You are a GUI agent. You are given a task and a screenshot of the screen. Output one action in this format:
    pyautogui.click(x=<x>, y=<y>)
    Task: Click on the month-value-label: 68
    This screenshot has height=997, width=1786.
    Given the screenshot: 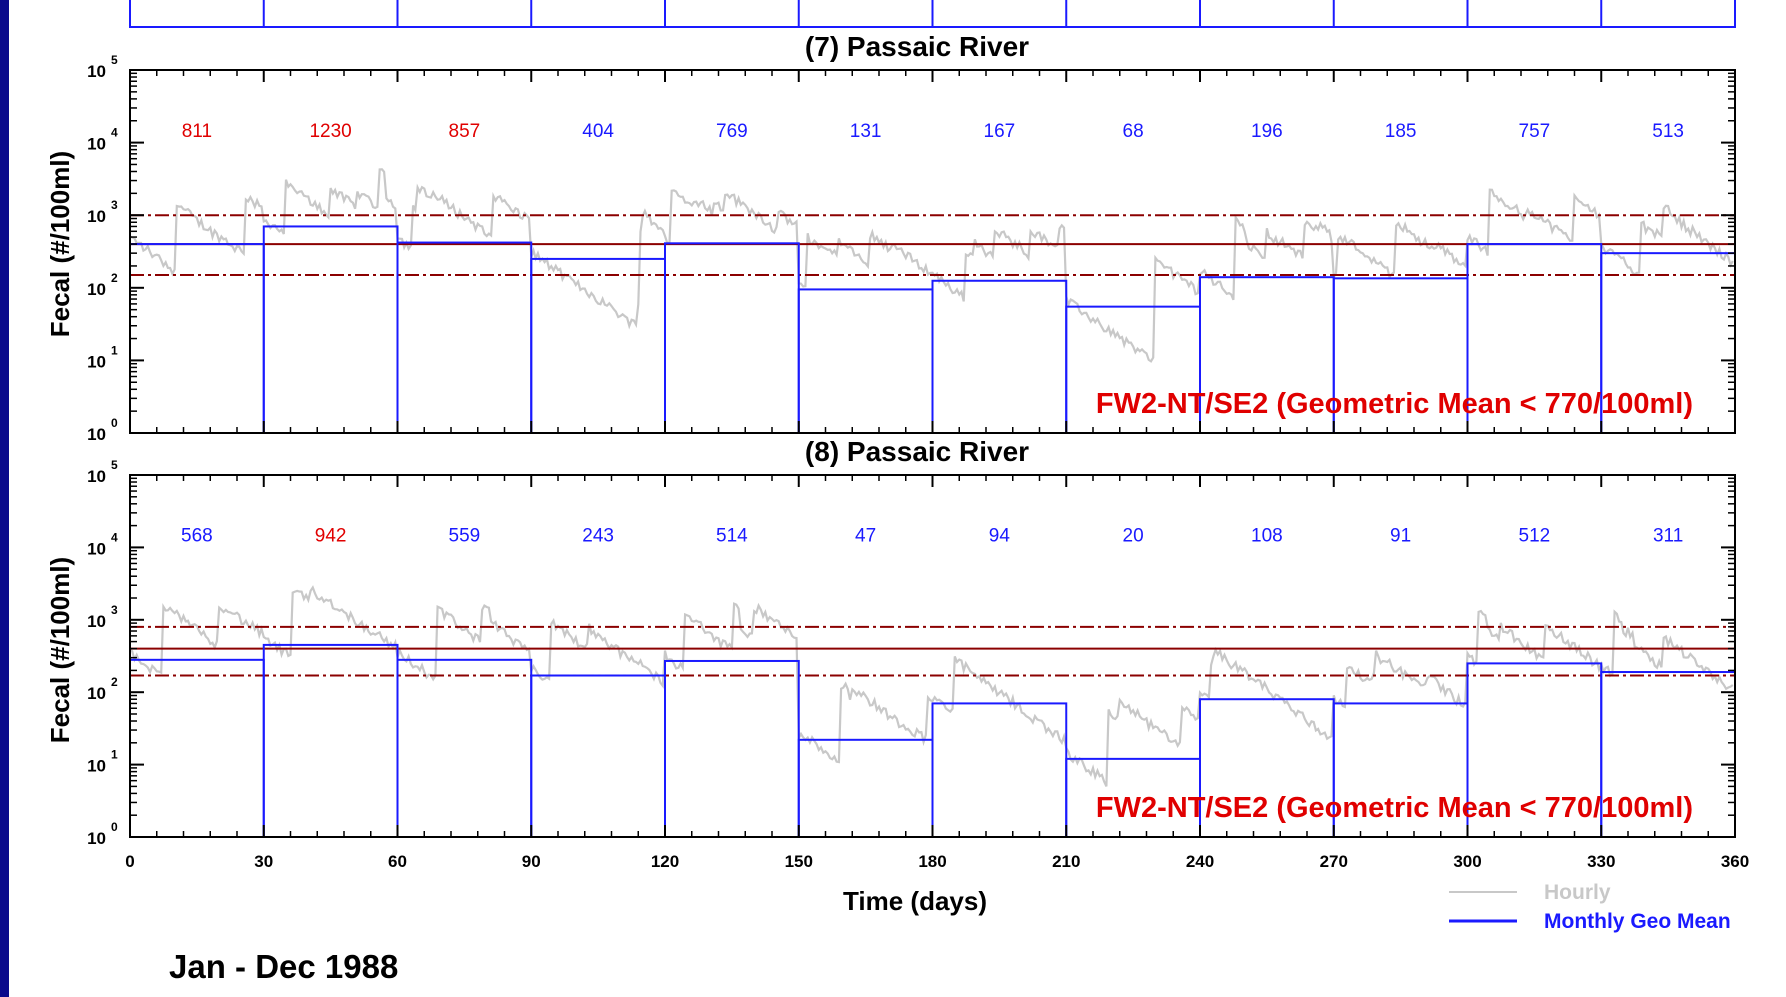 What is the action you would take?
    pyautogui.click(x=1133, y=131)
    